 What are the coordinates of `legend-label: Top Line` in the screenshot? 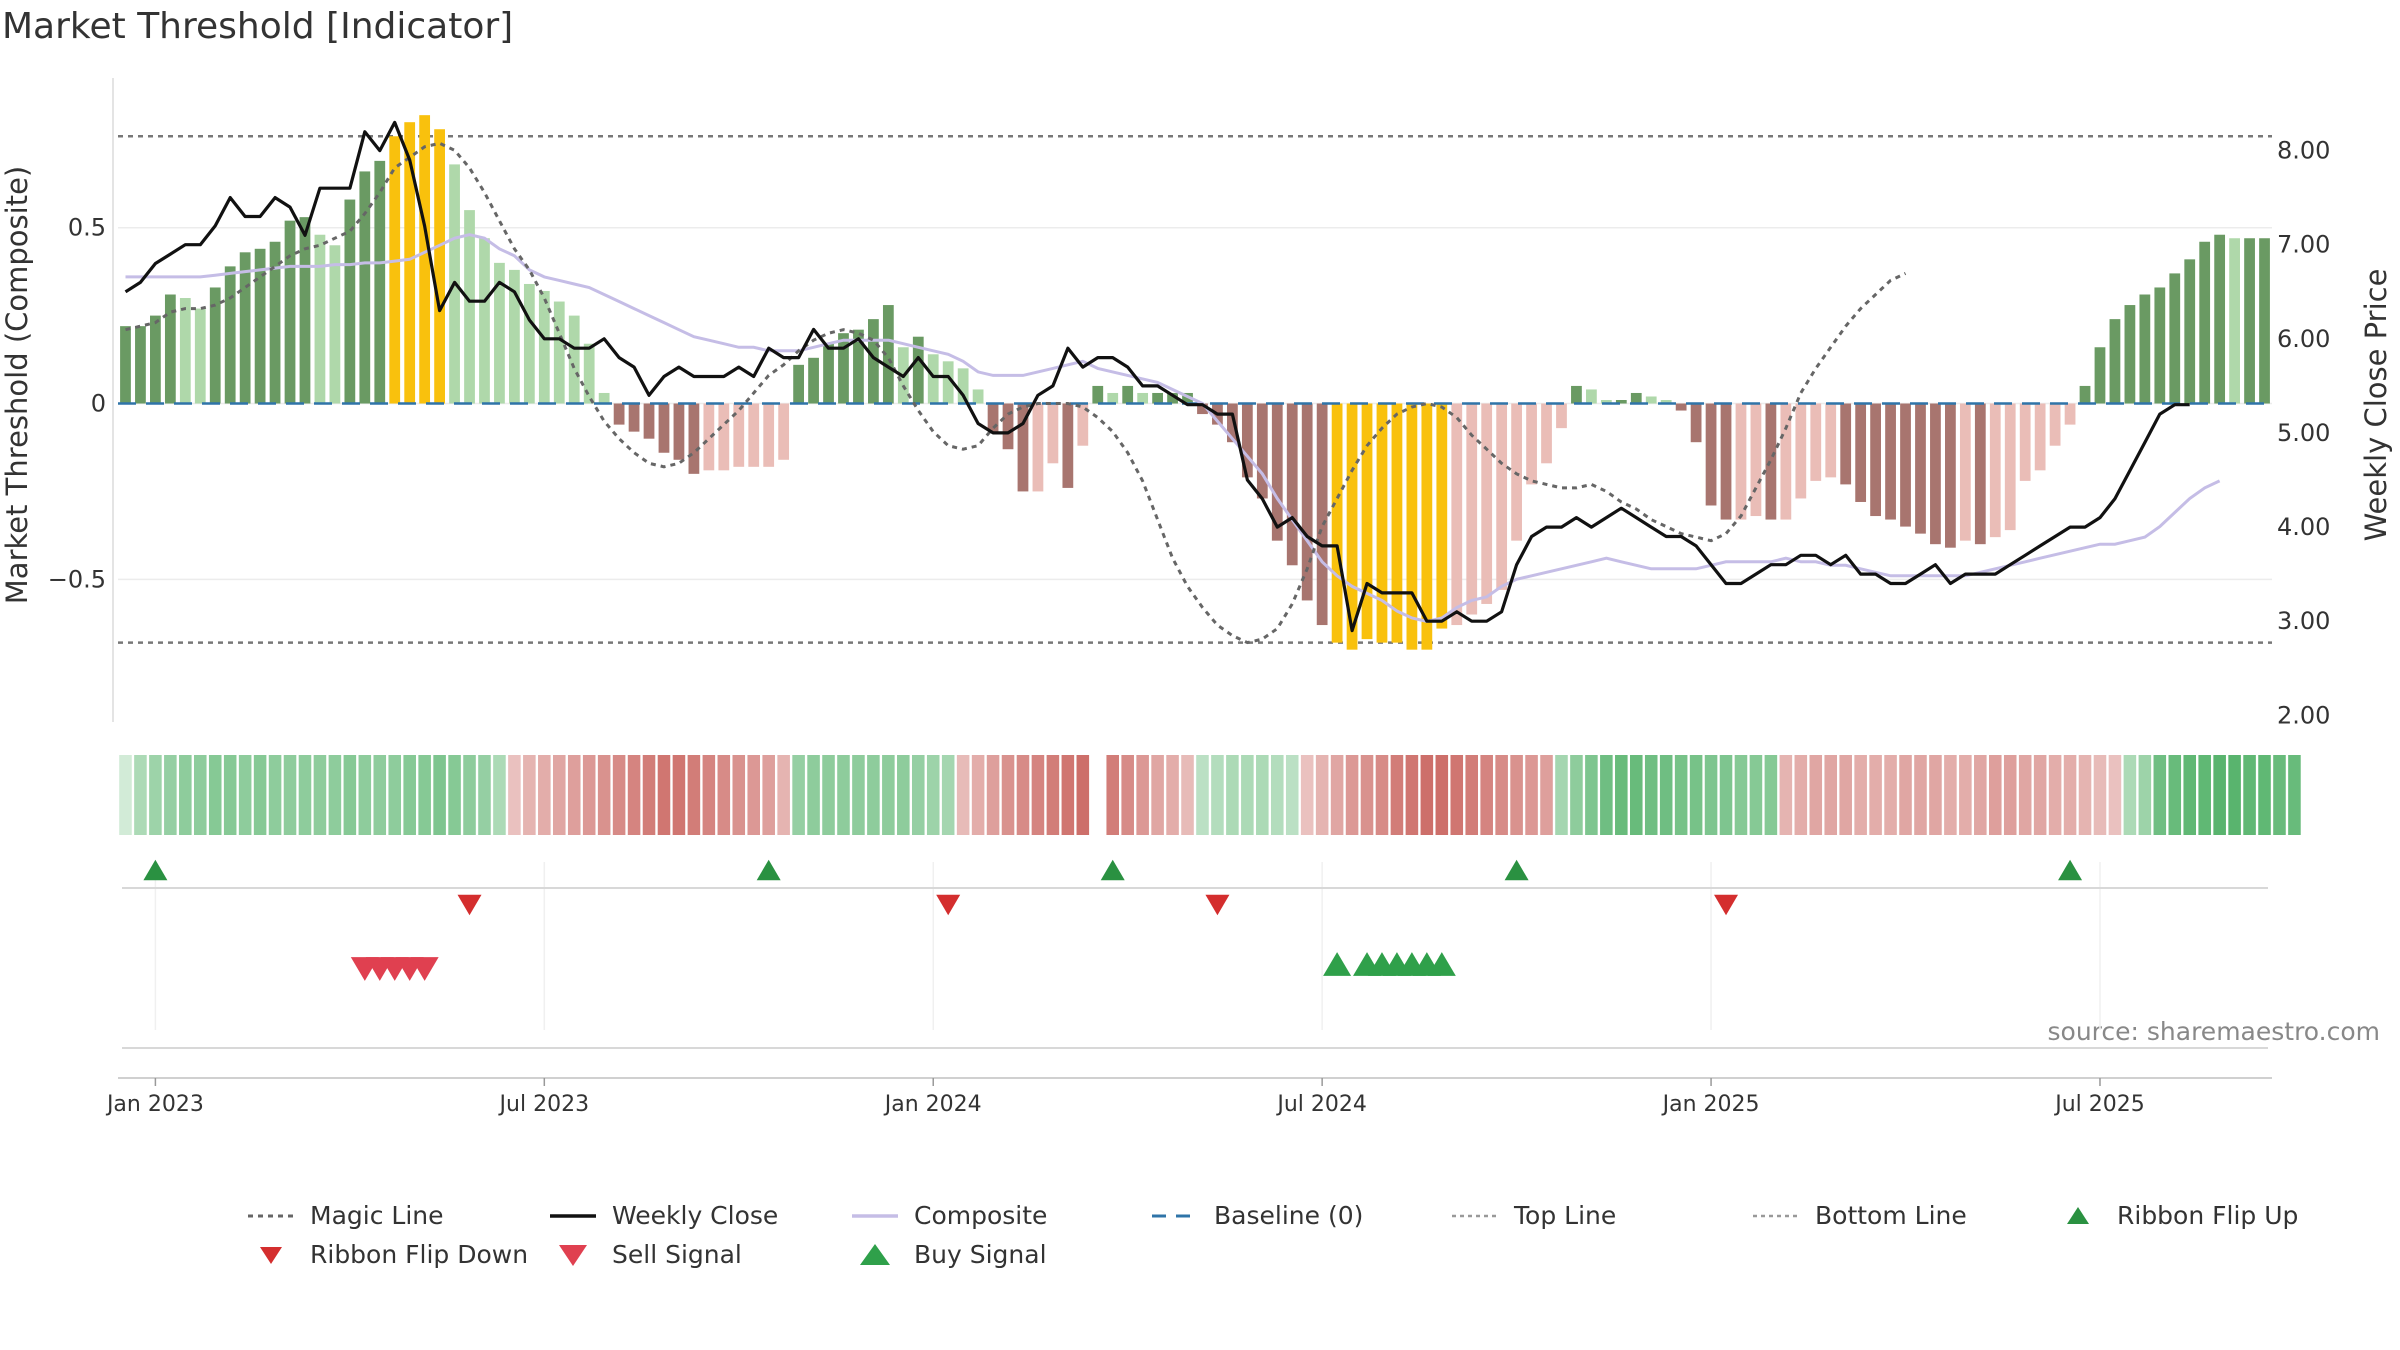 It's located at (1564, 1215).